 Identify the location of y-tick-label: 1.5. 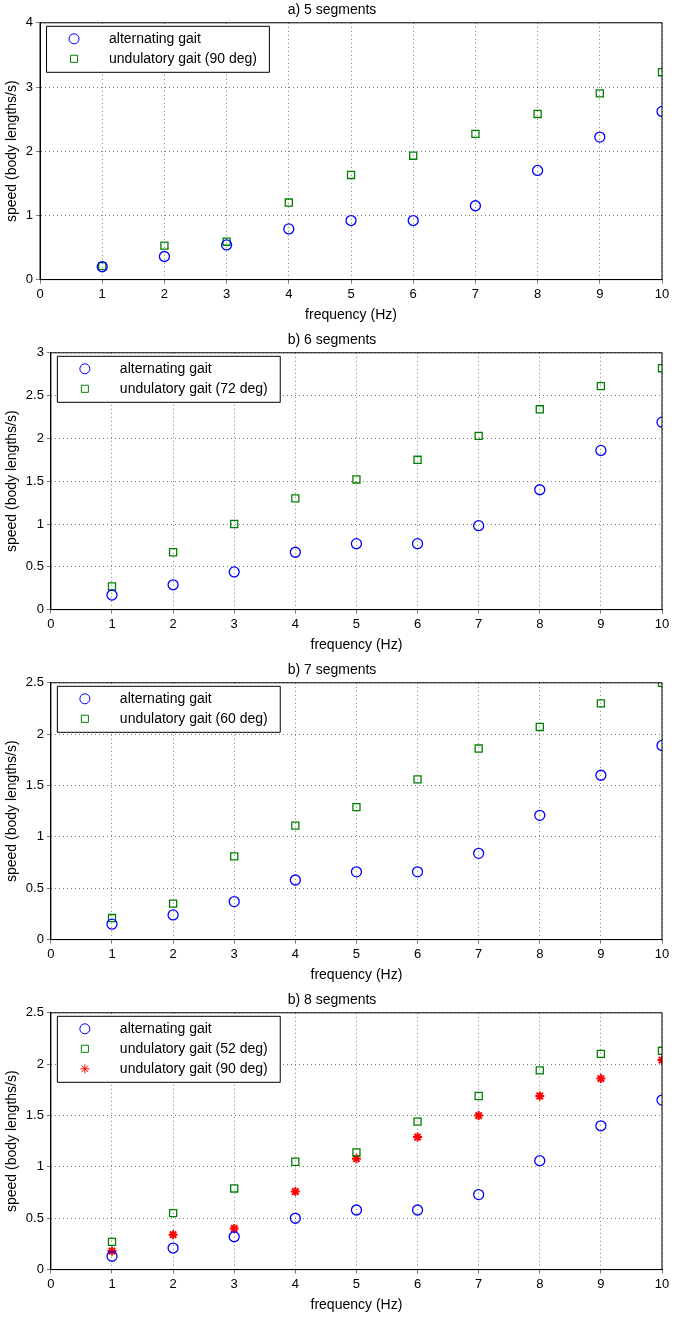
(34, 1115).